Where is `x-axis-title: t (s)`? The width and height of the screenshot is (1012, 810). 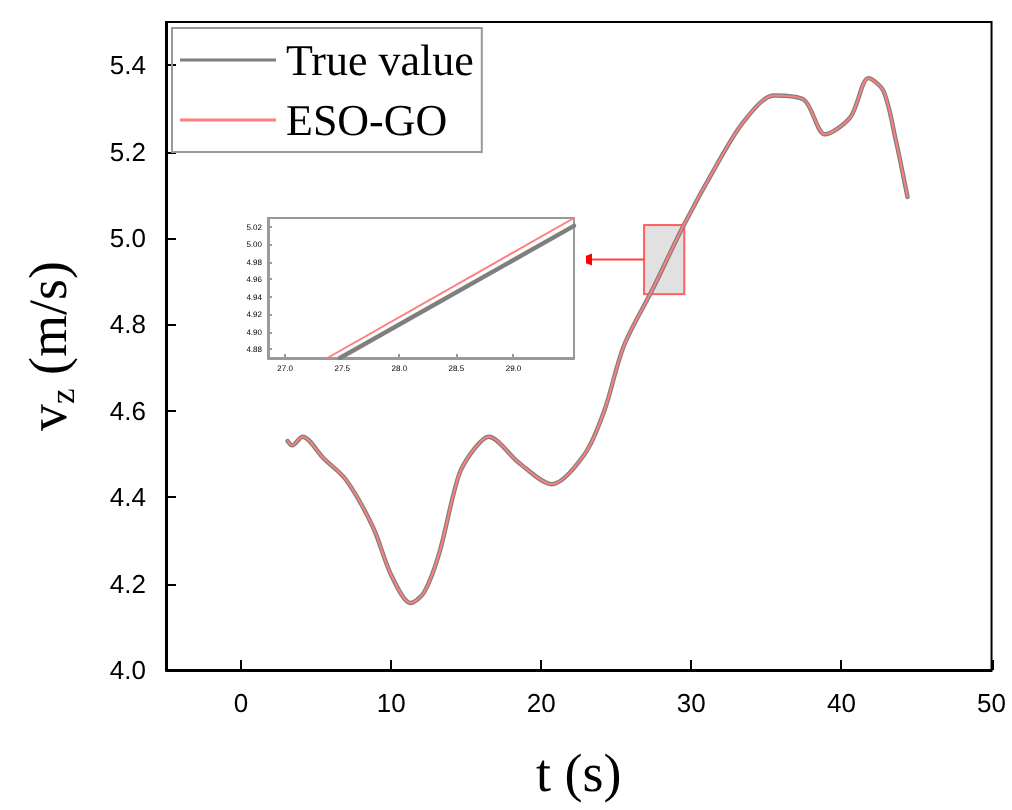
x-axis-title: t (s) is located at coordinates (579, 773).